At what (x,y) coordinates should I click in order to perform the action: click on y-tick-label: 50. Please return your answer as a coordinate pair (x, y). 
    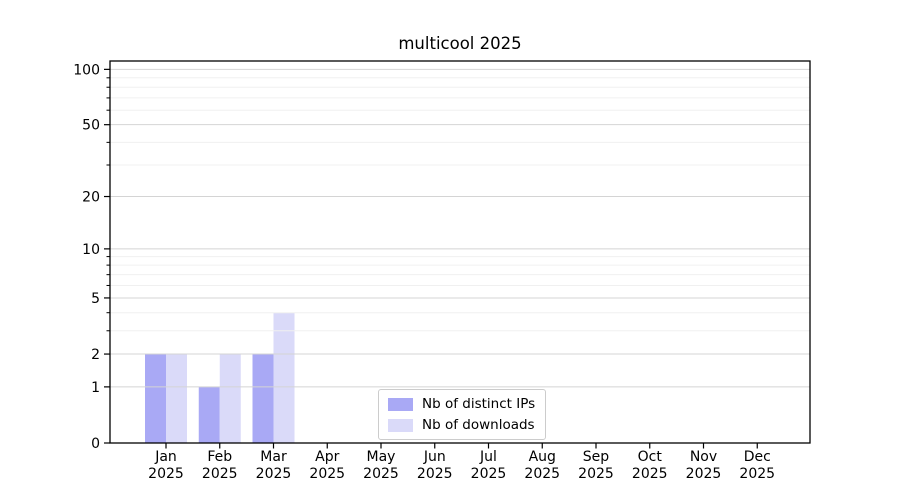
    Looking at the image, I should click on (91, 126).